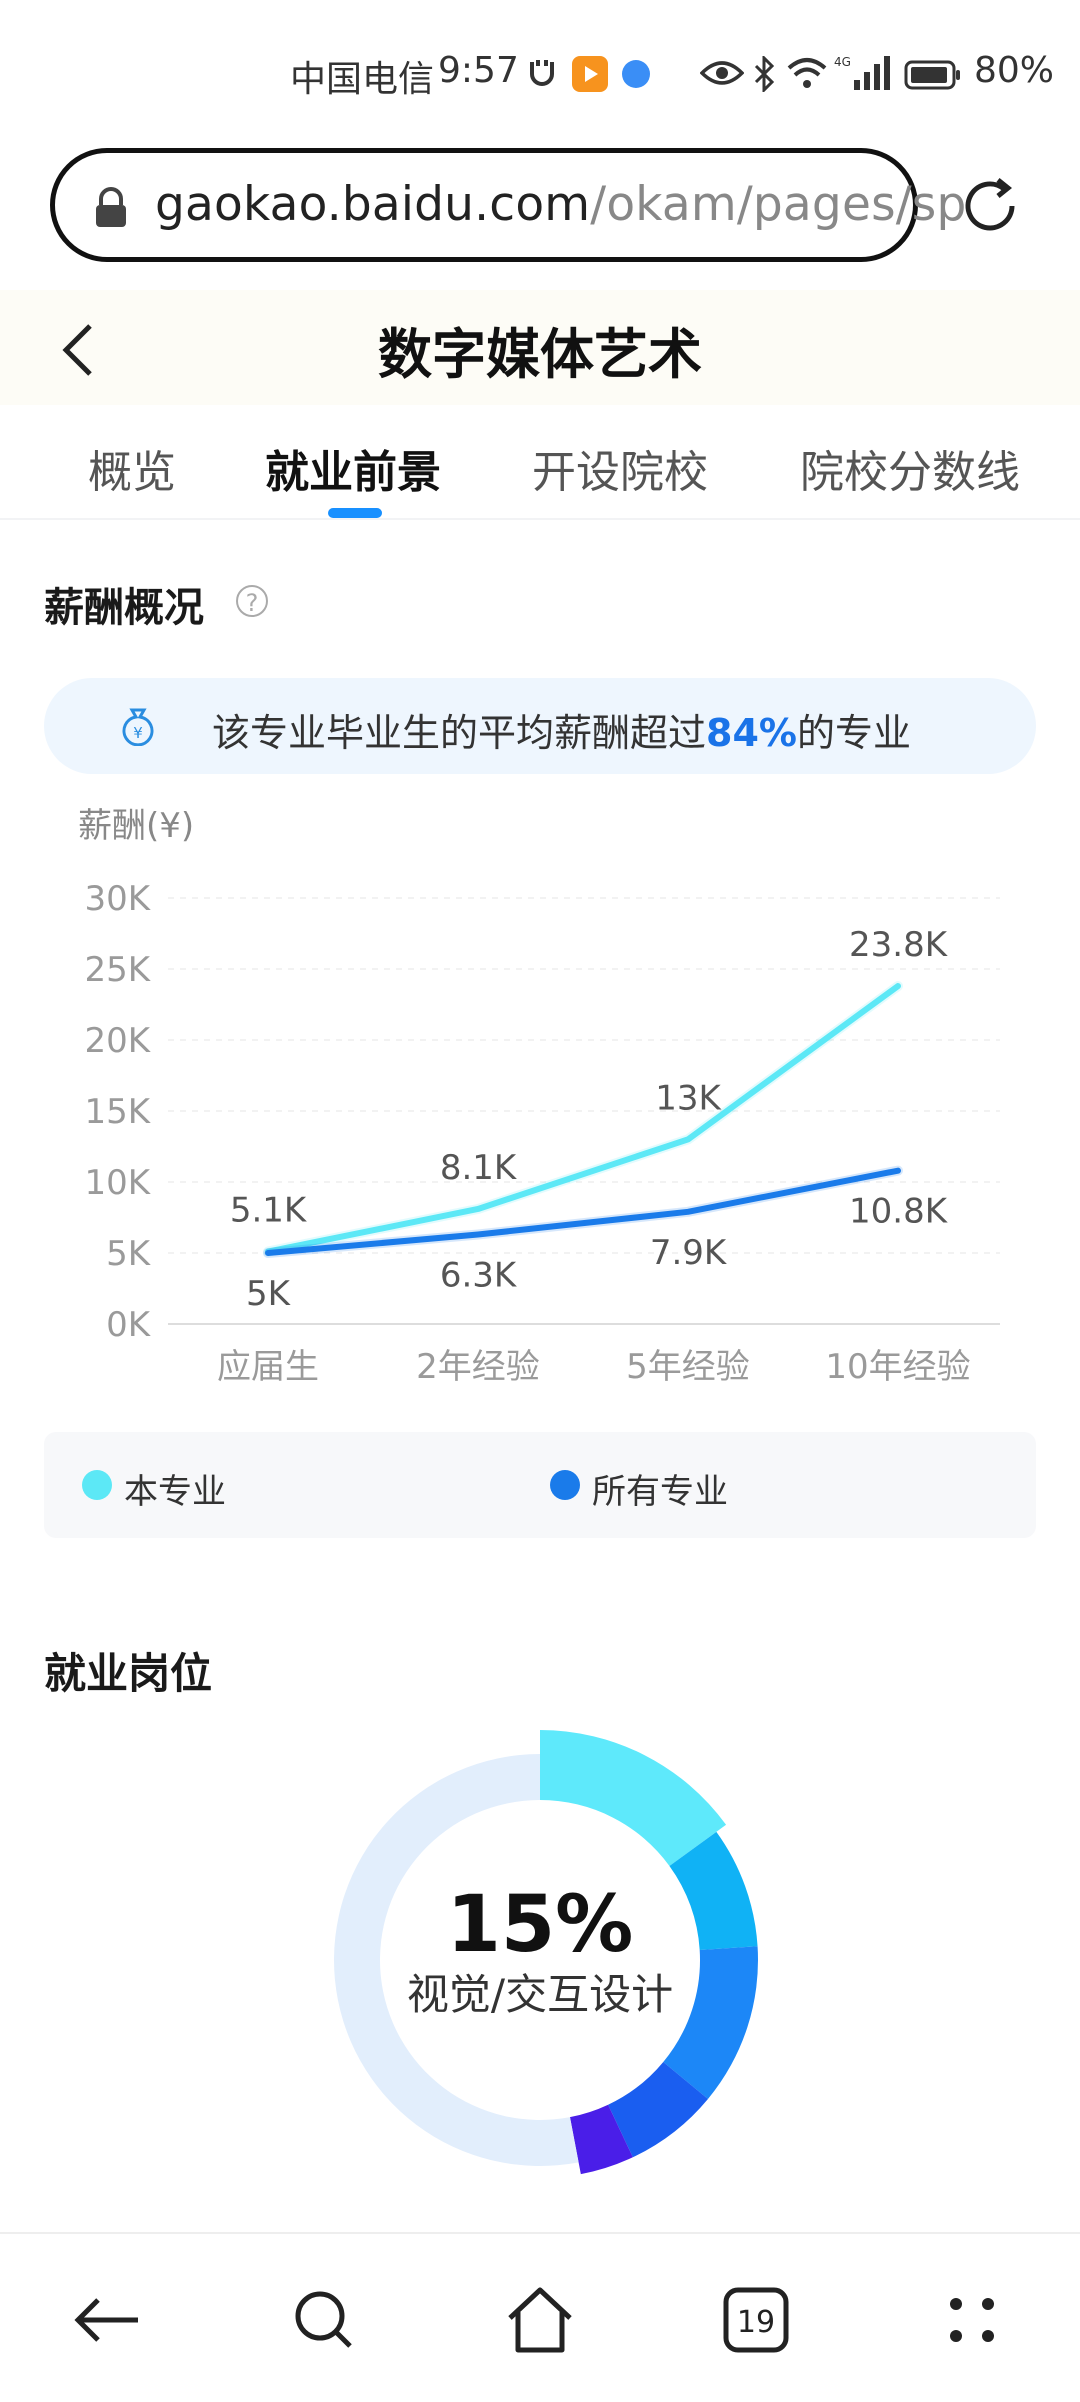 The height and width of the screenshot is (2402, 1080). I want to click on carrier-label: 中国电信, so click(362, 79).